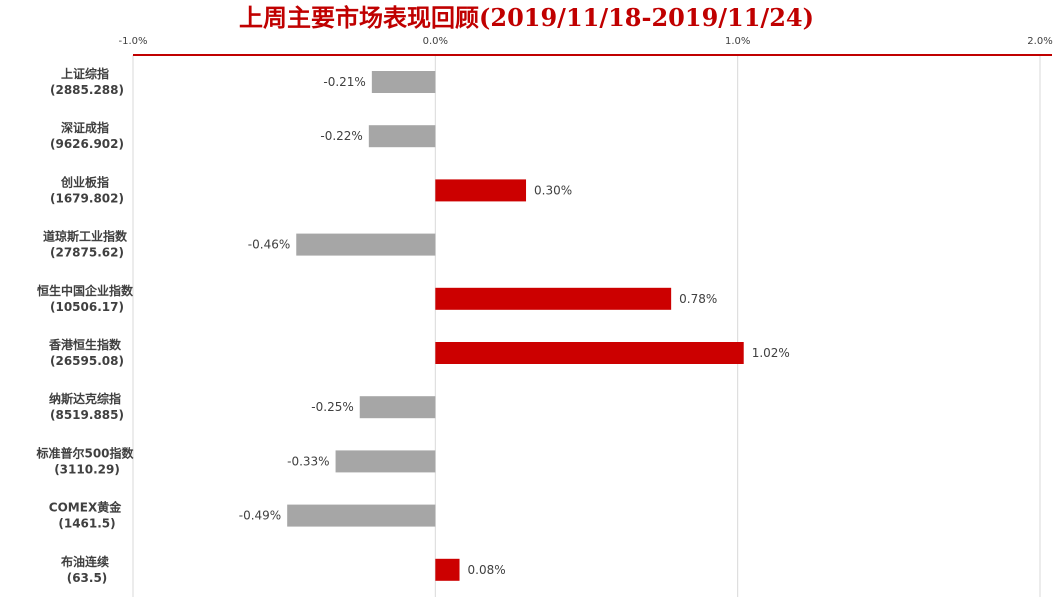 This screenshot has width=1053, height=607. I want to click on bar-value-label: -0.46%, so click(269, 245).